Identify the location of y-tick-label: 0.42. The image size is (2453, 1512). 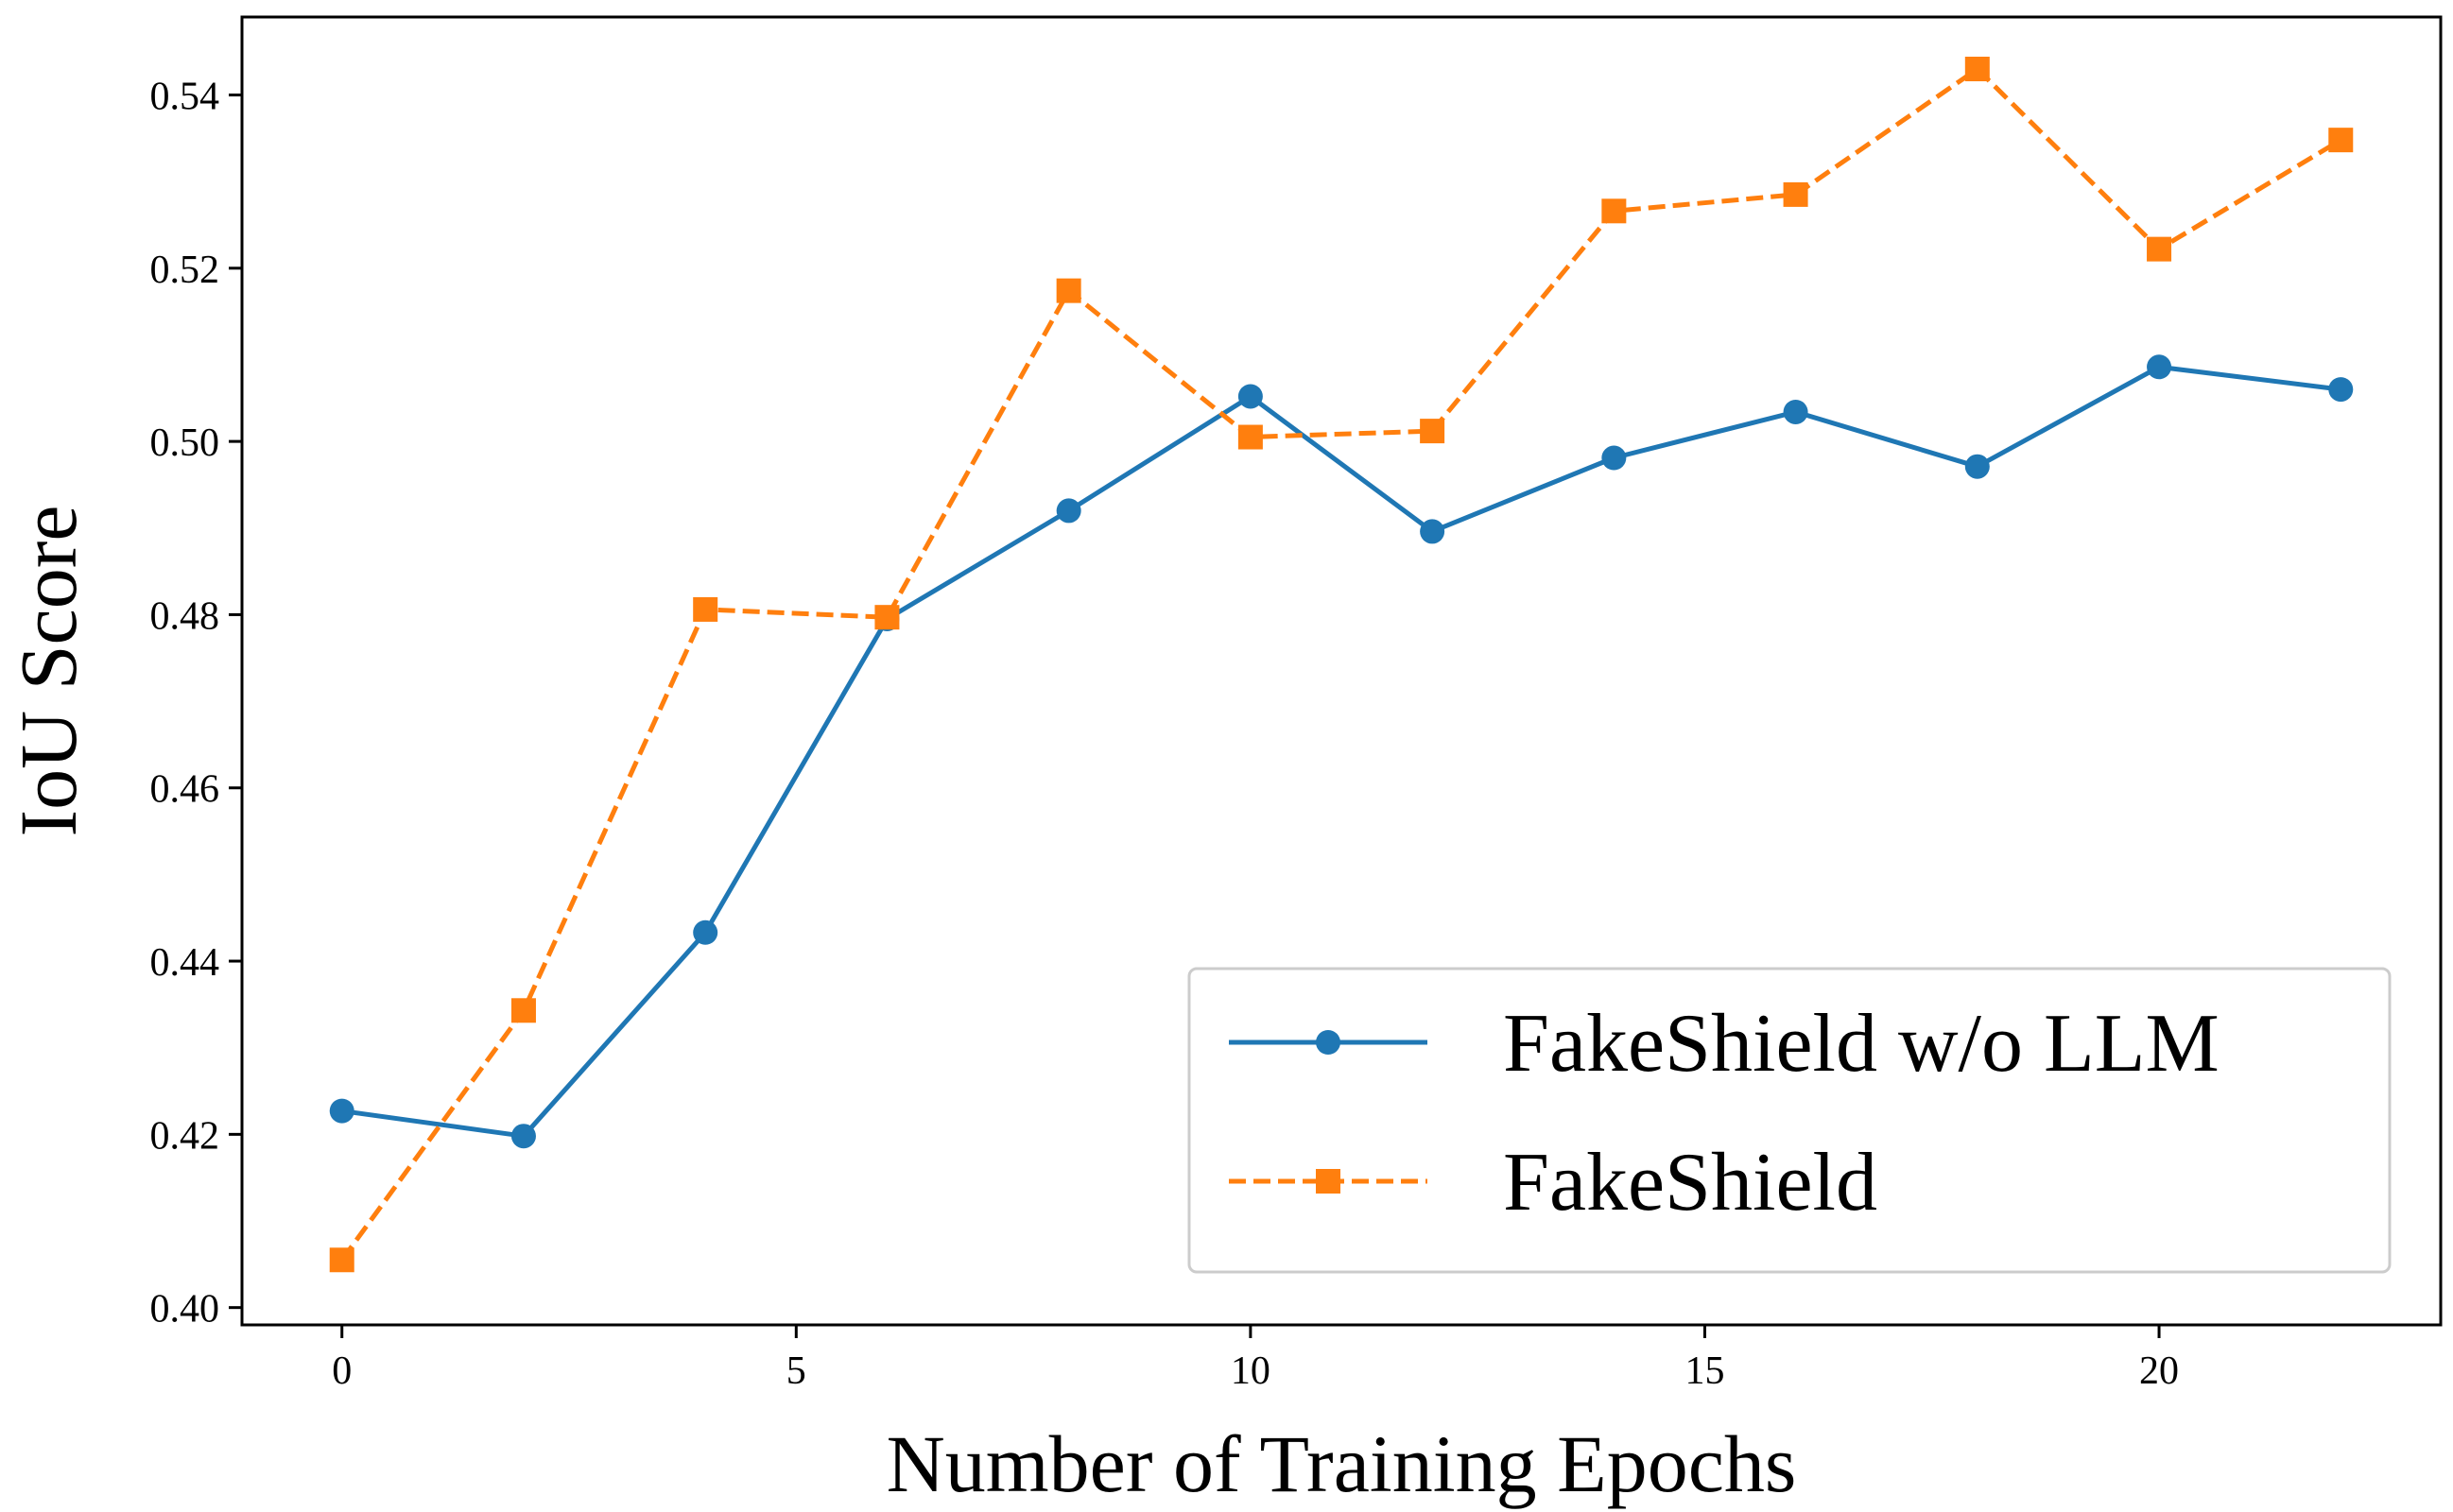
(185, 1136).